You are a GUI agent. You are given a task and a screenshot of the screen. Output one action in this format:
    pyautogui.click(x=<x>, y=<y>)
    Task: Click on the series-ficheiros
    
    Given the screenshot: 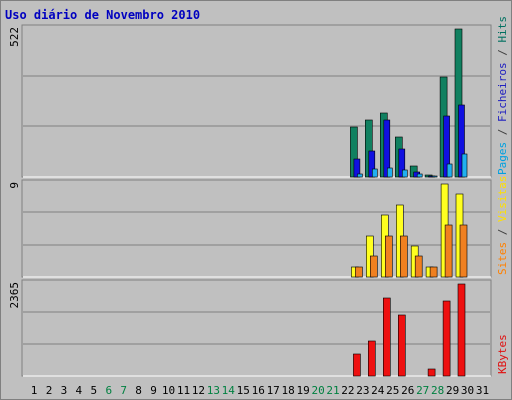 What is the action you would take?
    pyautogui.click(x=409, y=141)
    